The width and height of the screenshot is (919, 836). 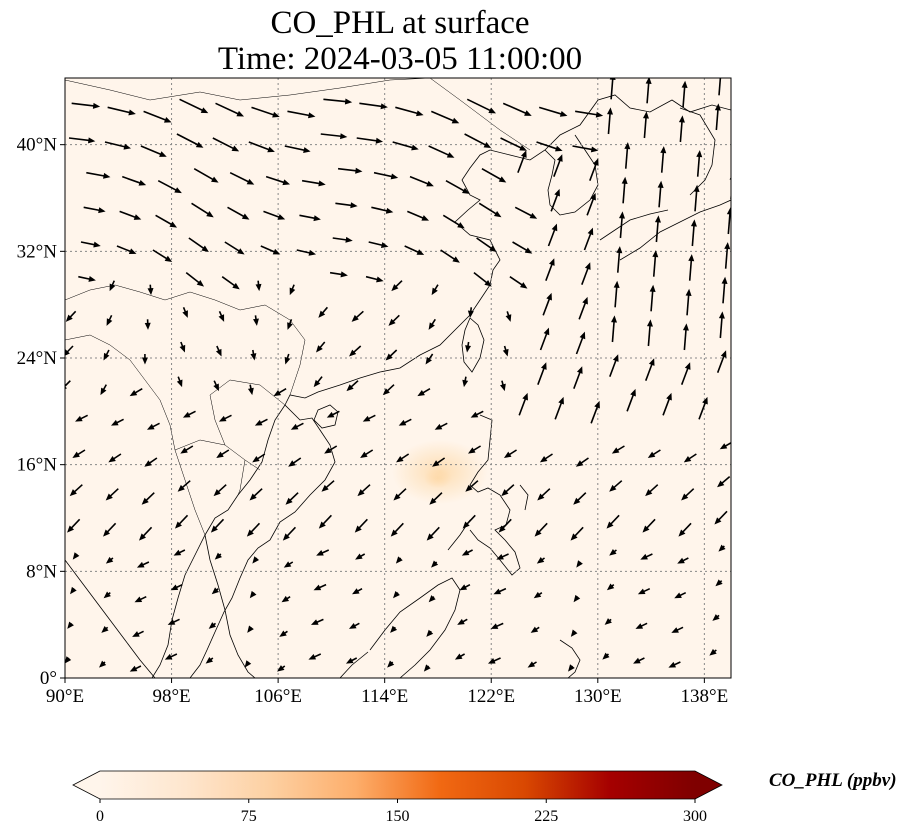 What do you see at coordinates (100, 816) in the screenshot?
I see `colorbar-tick-label: 0` at bounding box center [100, 816].